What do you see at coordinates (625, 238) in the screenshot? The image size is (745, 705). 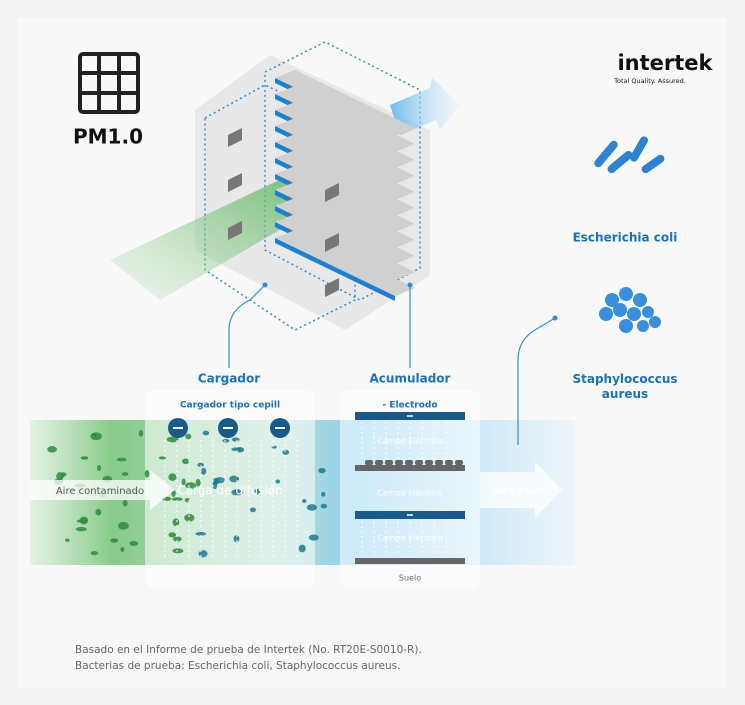 I see `bacteria-label: Escherichia coli` at bounding box center [625, 238].